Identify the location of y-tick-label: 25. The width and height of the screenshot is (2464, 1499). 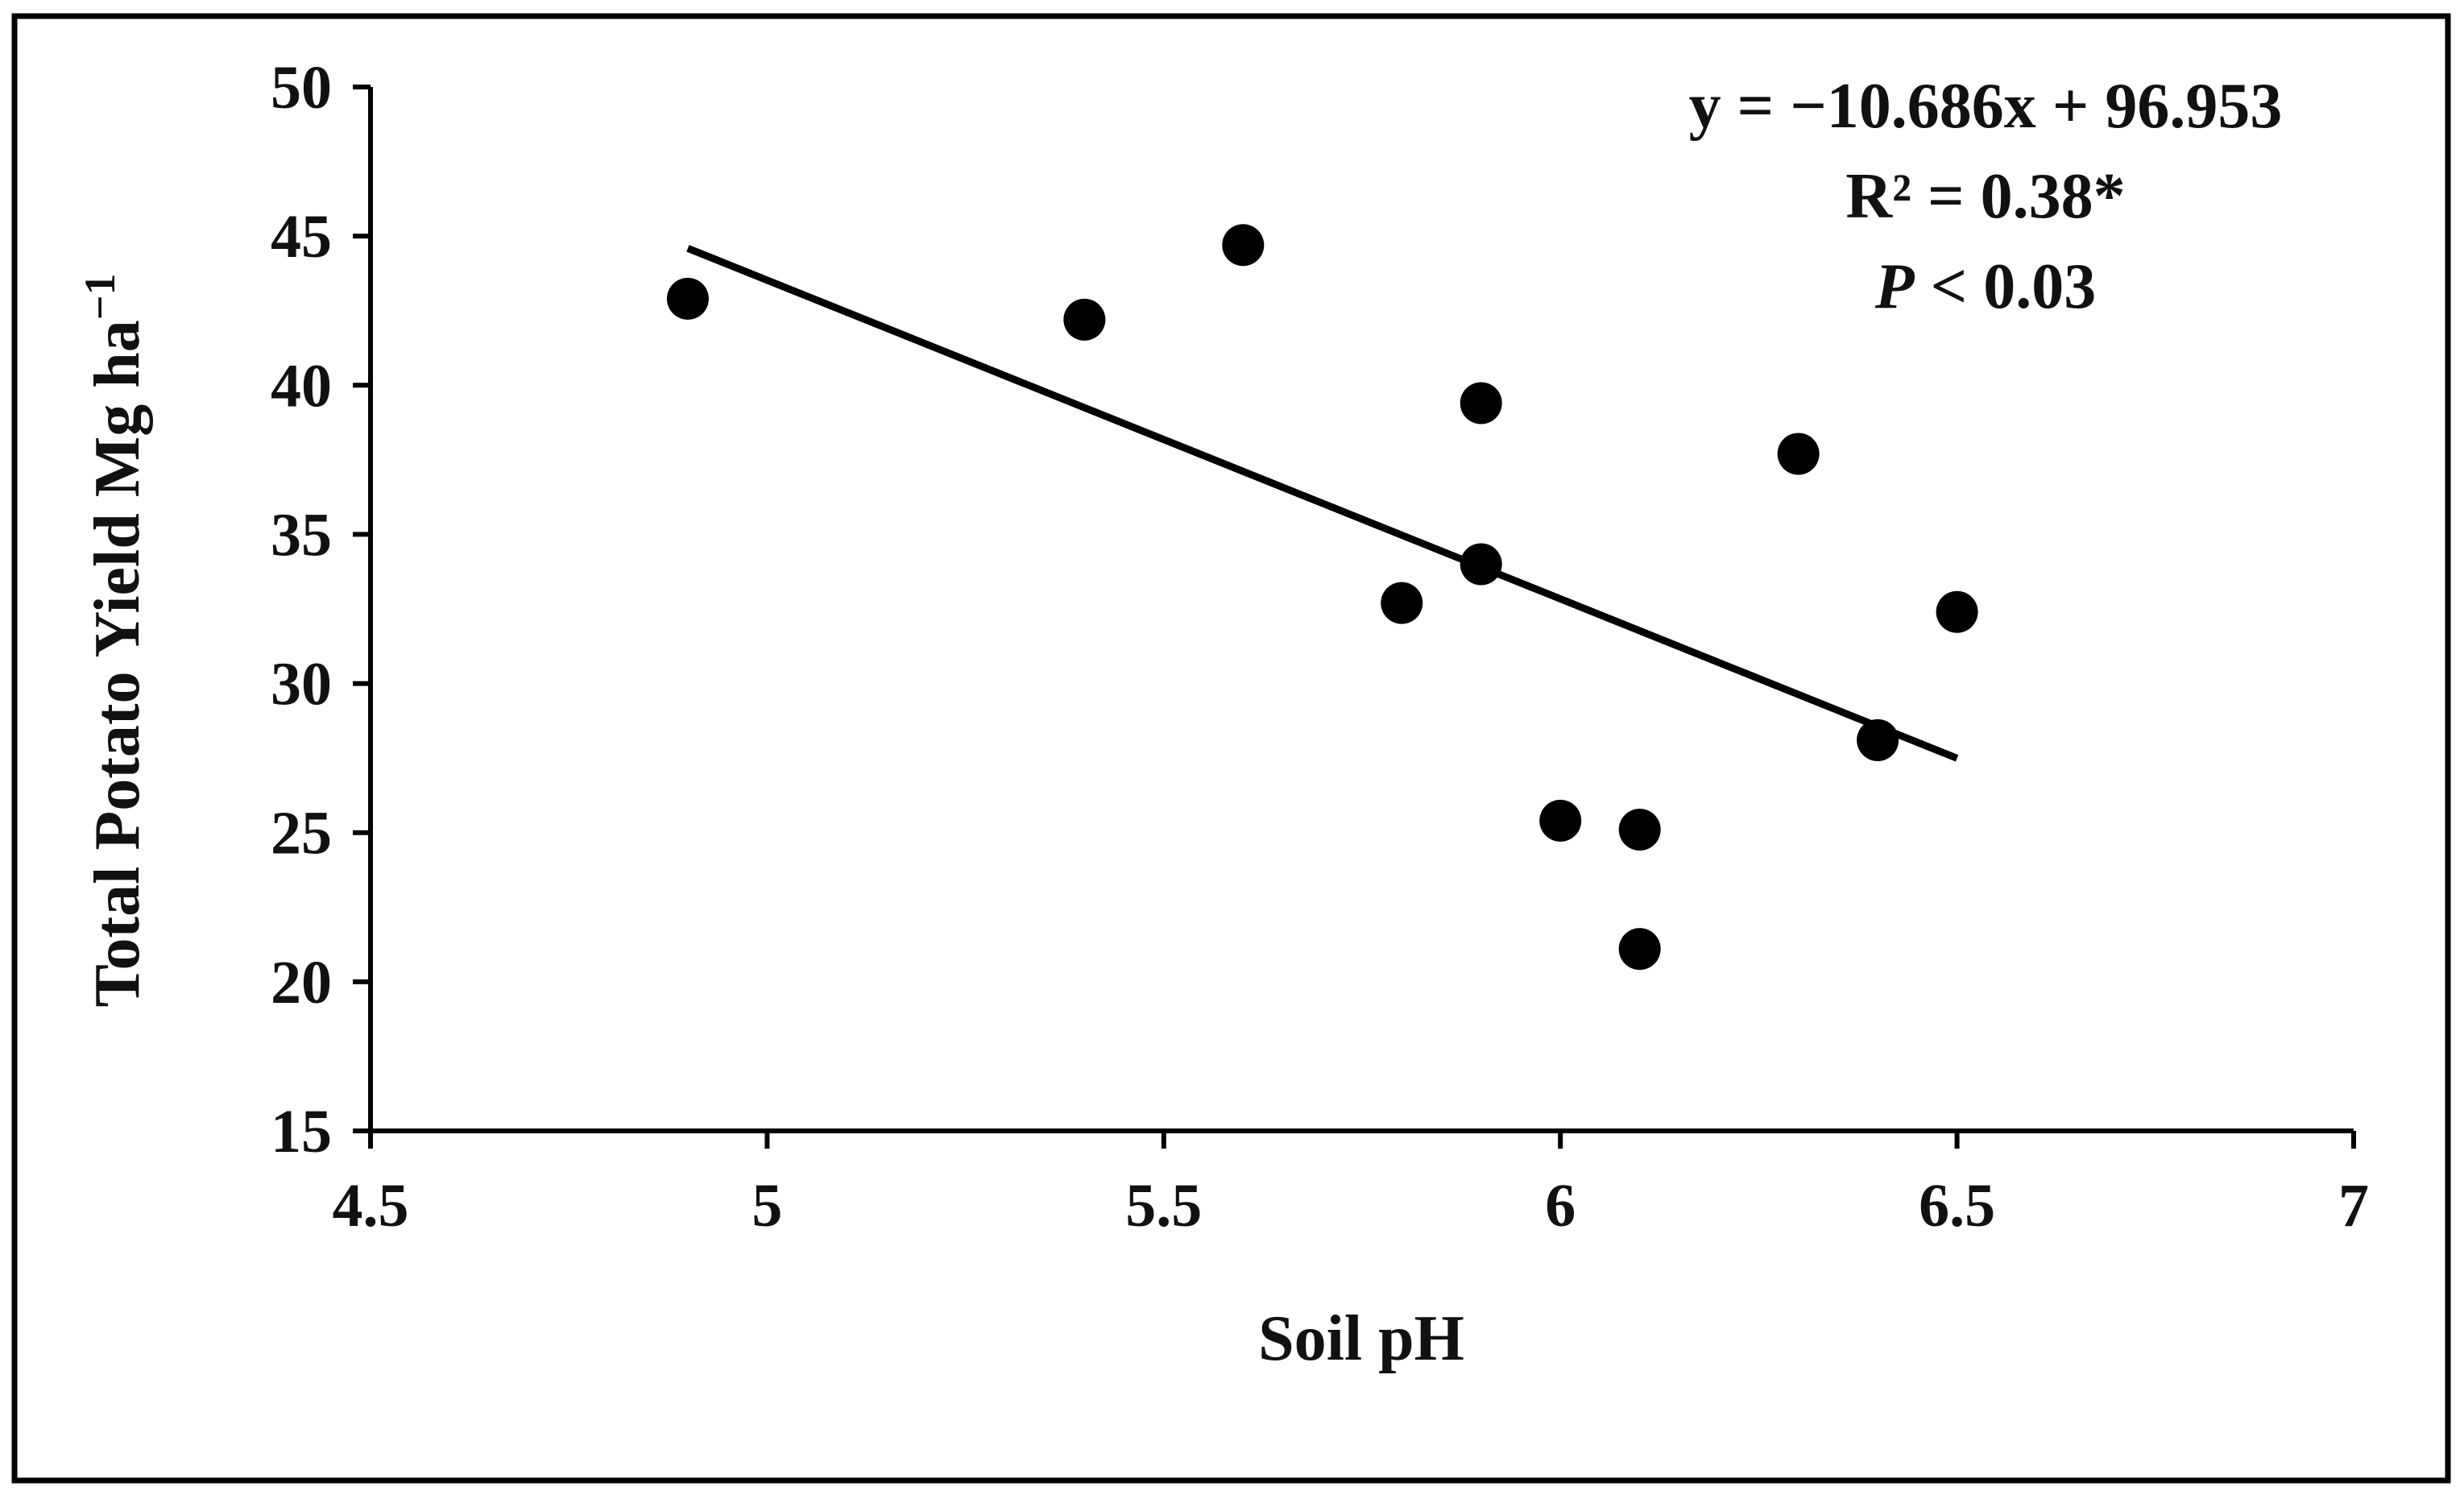
(301, 834).